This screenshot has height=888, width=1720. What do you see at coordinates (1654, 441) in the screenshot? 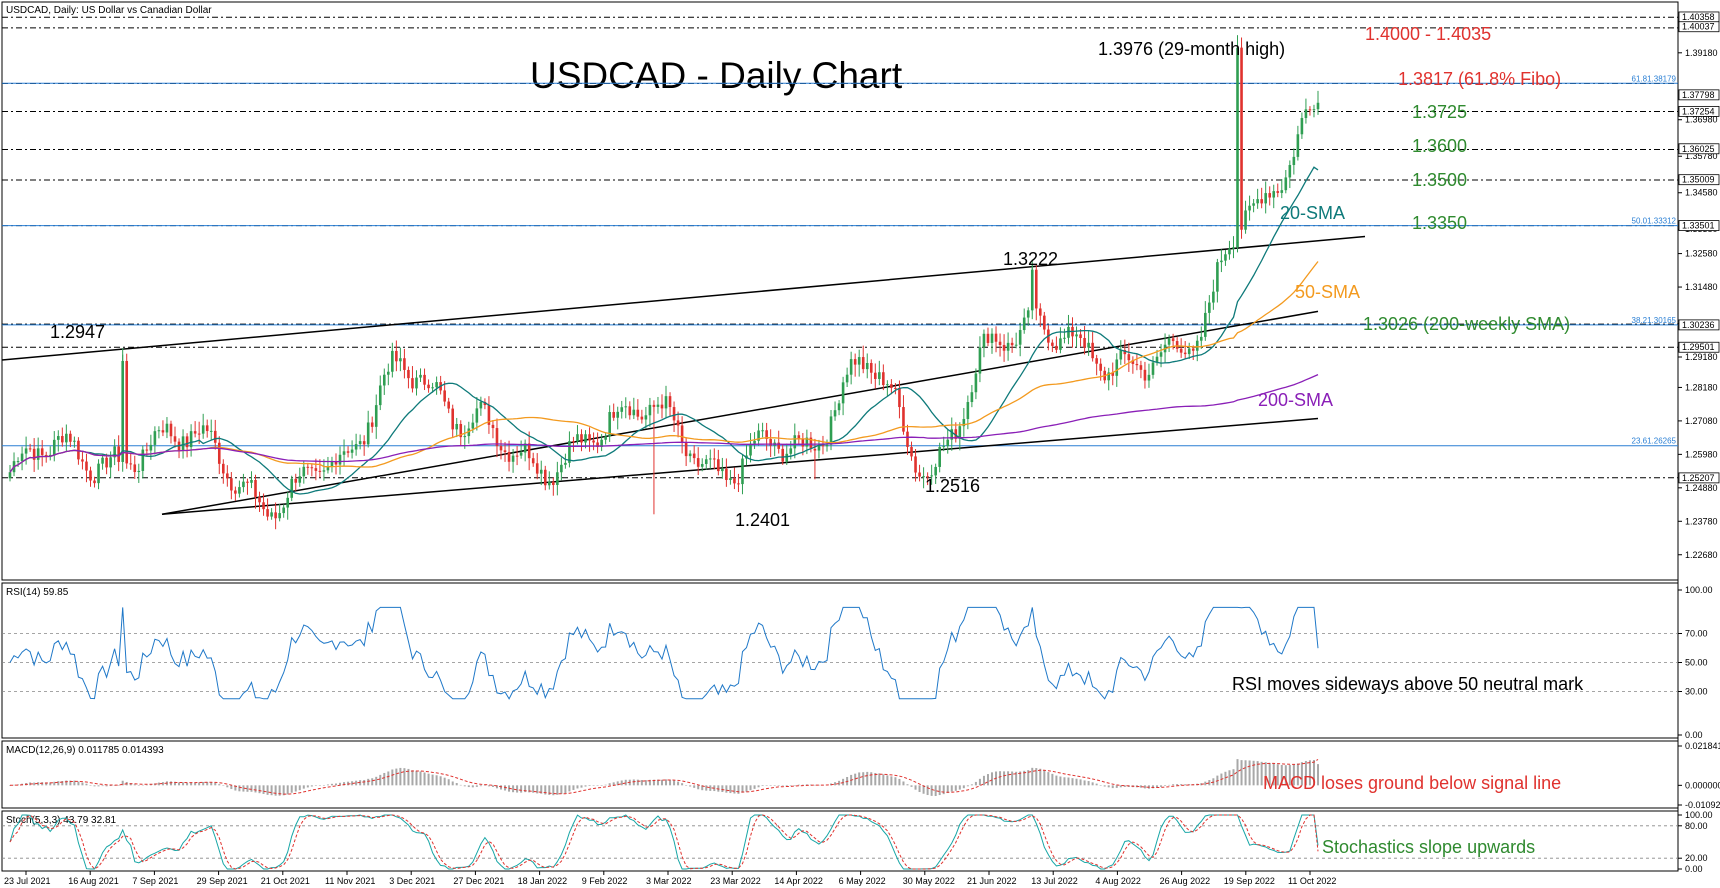
I see `fibo-label: 23.61.26265` at bounding box center [1654, 441].